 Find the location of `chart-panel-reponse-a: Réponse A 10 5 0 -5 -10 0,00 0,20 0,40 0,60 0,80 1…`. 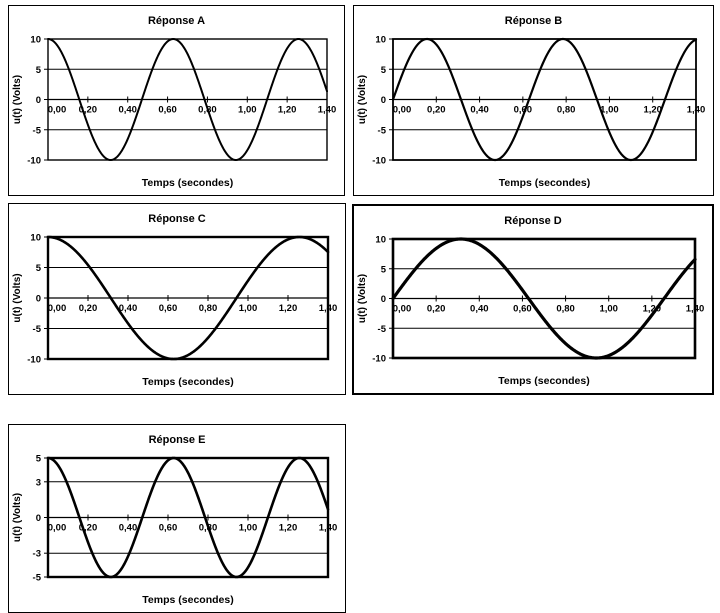

chart-panel-reponse-a: Réponse A 10 5 0 -5 -10 0,00 0,20 0,40 0,60 0,80 1… is located at coordinates (176, 100).